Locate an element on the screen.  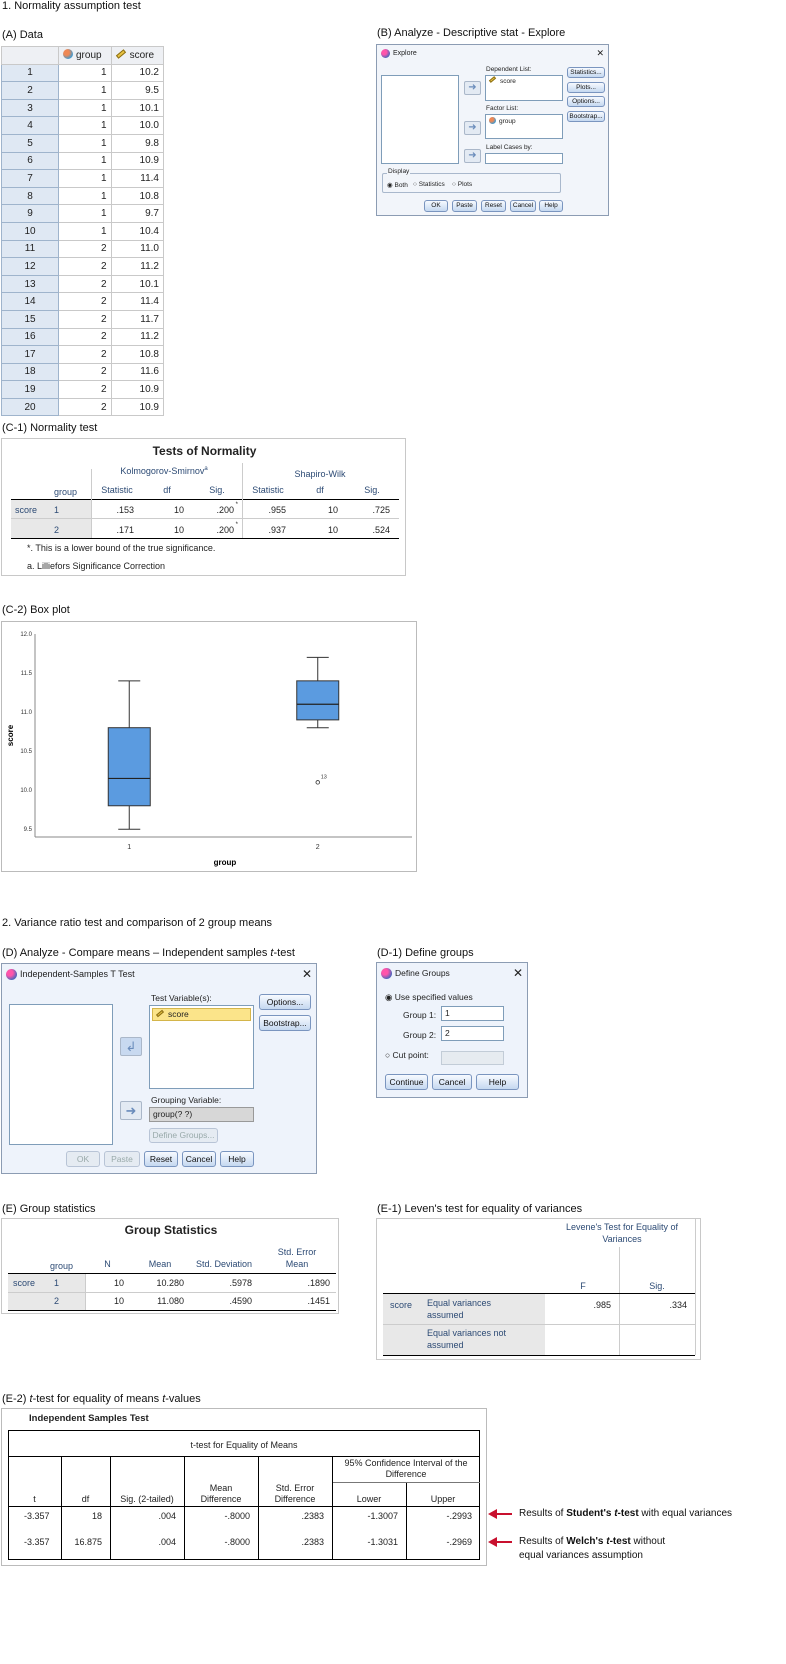
table-row: 12 2 11.2 is located at coordinates (83, 266).